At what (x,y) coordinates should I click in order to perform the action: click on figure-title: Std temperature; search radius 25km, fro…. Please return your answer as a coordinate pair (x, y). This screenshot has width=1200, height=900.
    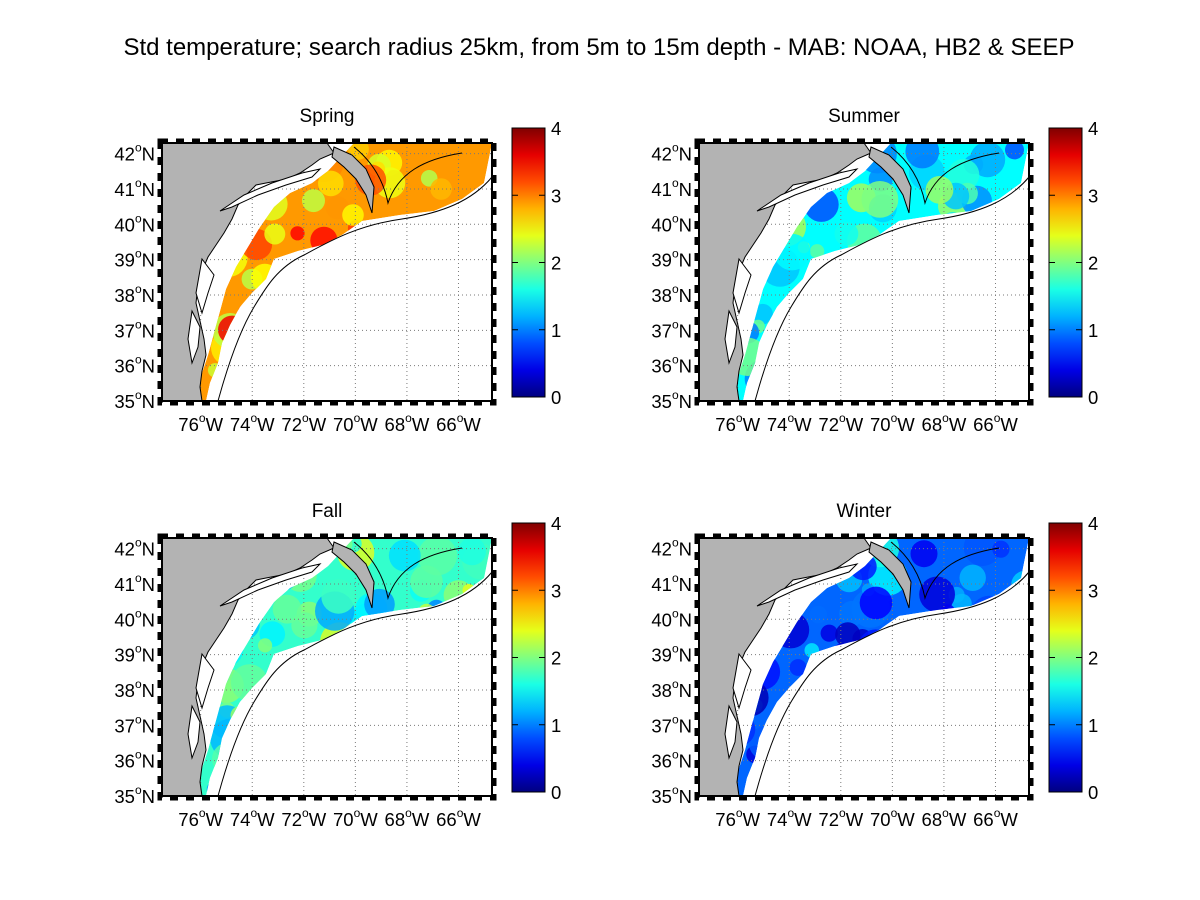
    Looking at the image, I should click on (598, 47).